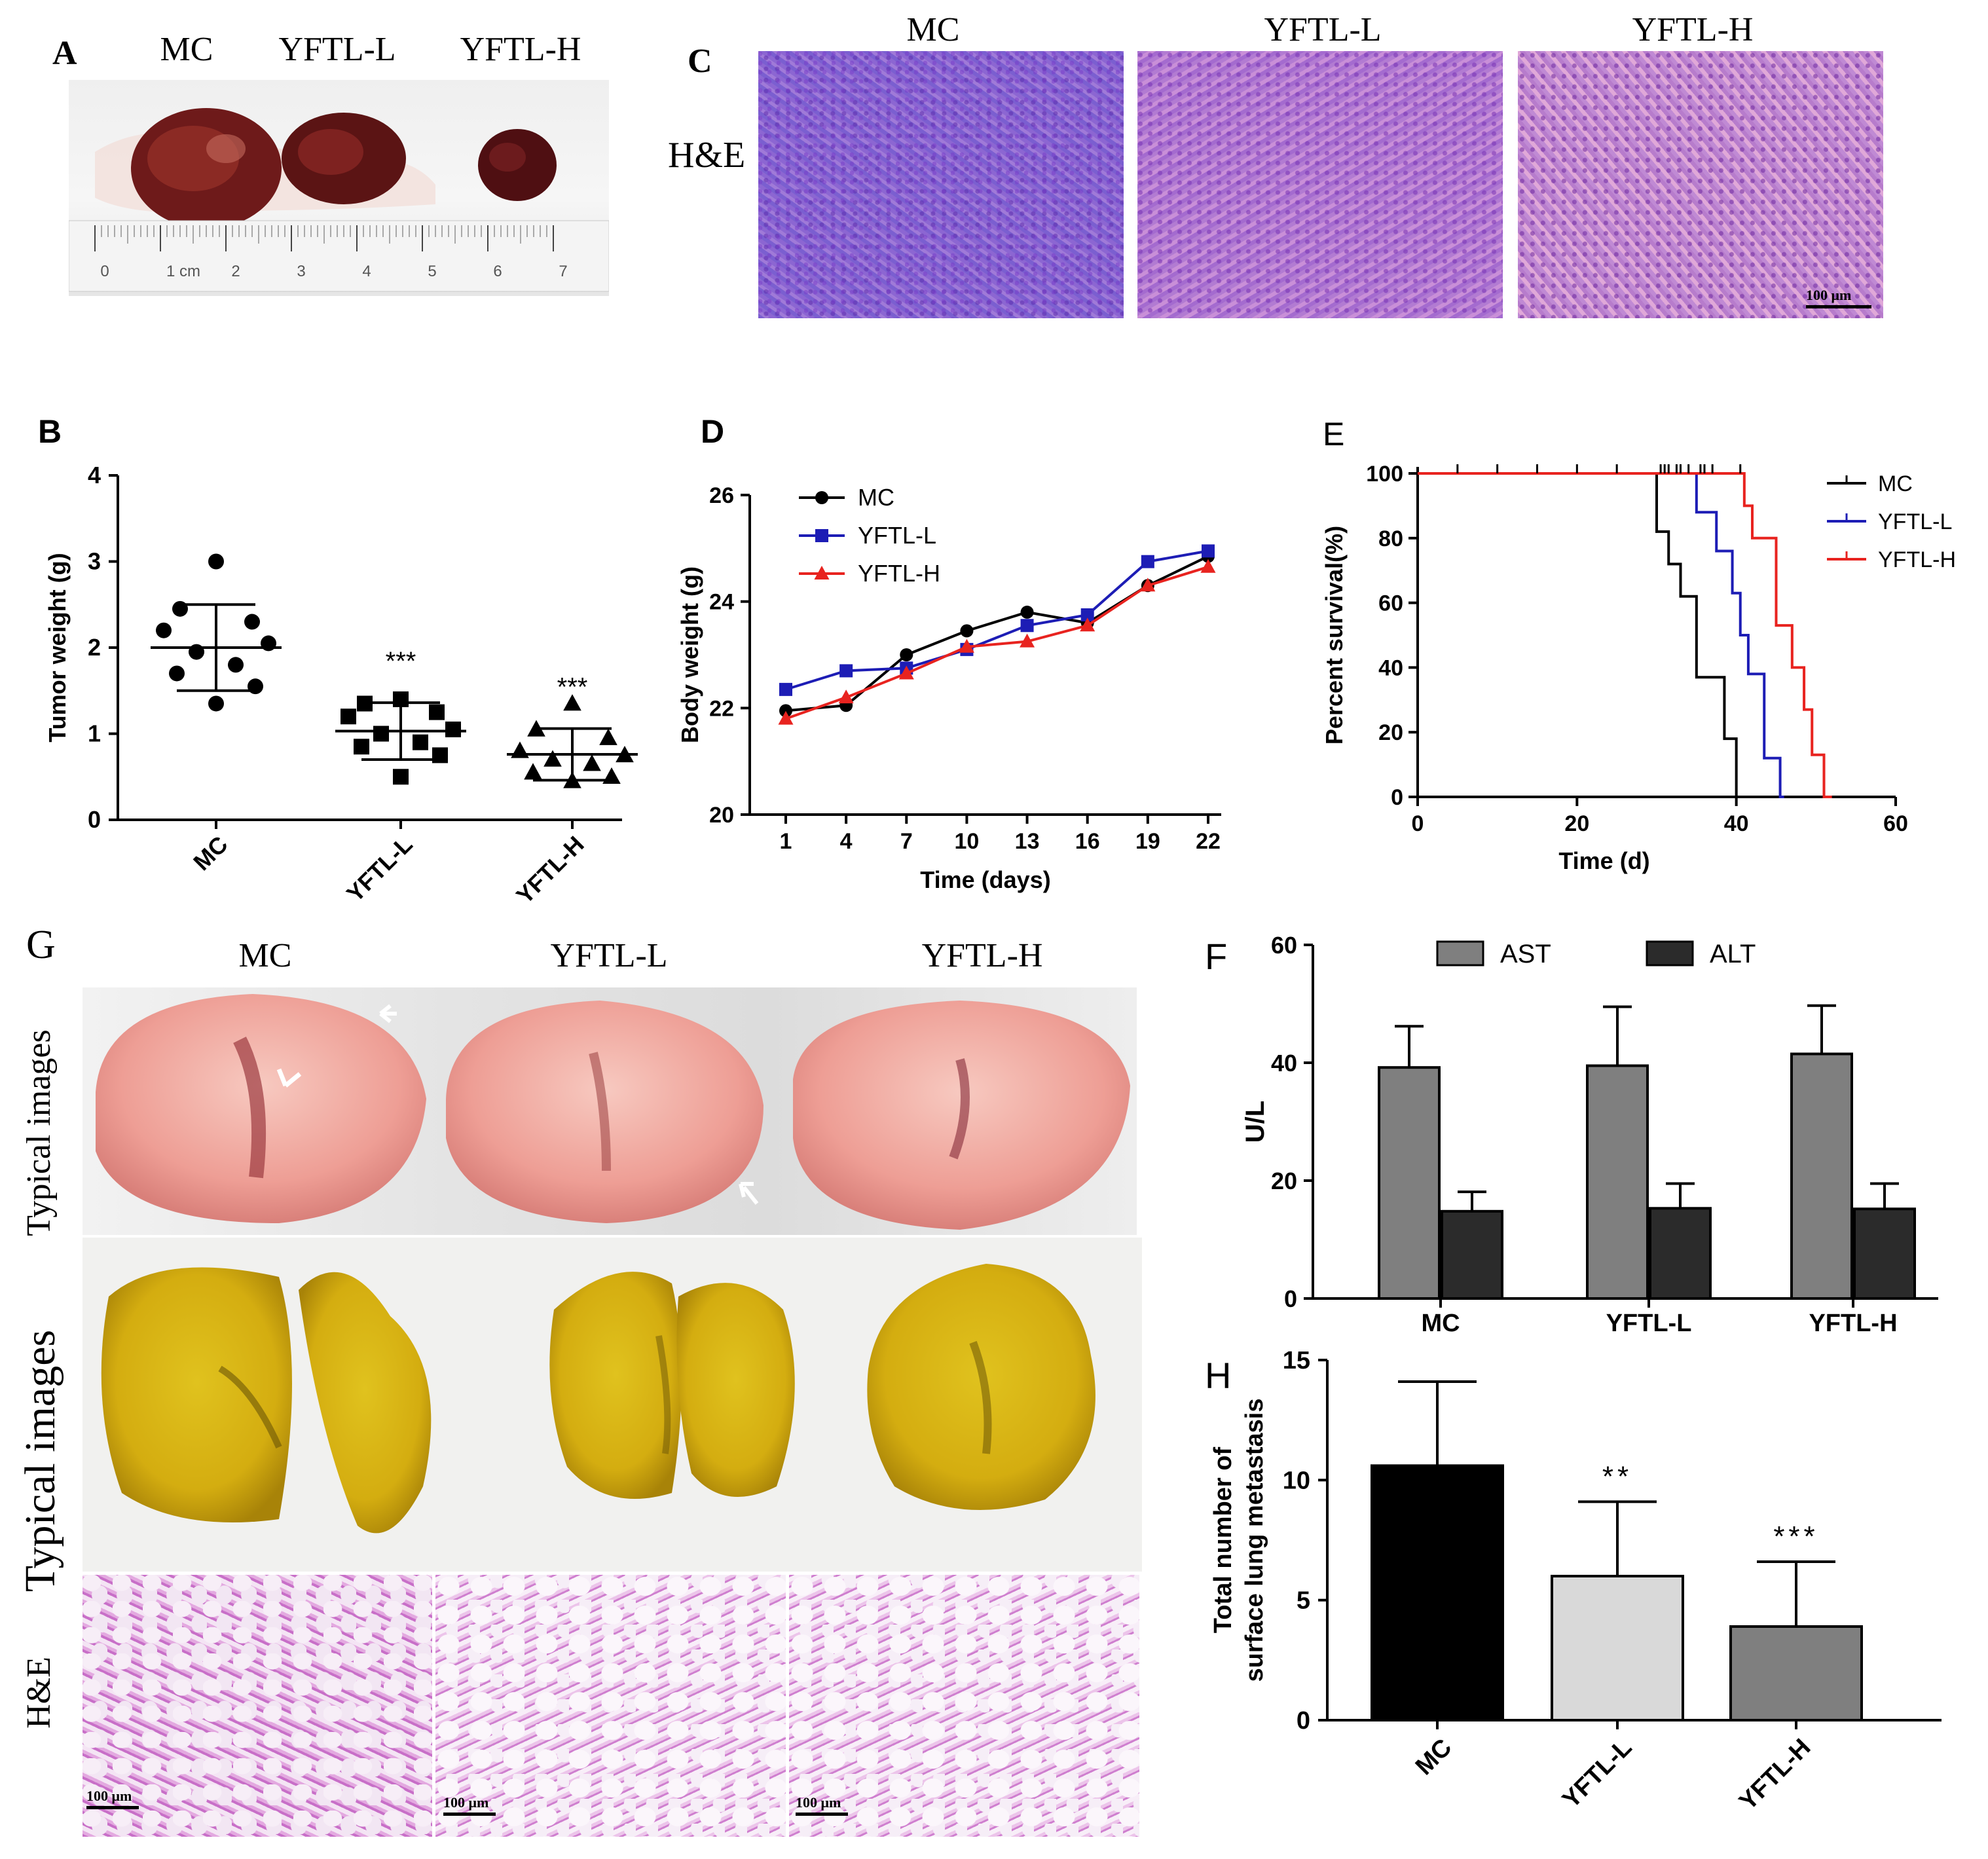 This screenshot has height=1859, width=1988. Describe the element at coordinates (1223, 1540) in the screenshot. I see `h-y-axis-title: Total number of` at that location.